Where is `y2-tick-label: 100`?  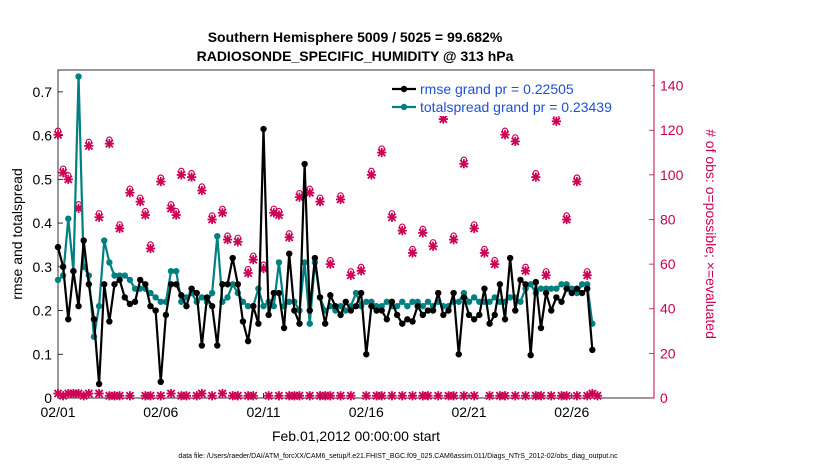
y2-tick-label: 100 is located at coordinates (672, 175).